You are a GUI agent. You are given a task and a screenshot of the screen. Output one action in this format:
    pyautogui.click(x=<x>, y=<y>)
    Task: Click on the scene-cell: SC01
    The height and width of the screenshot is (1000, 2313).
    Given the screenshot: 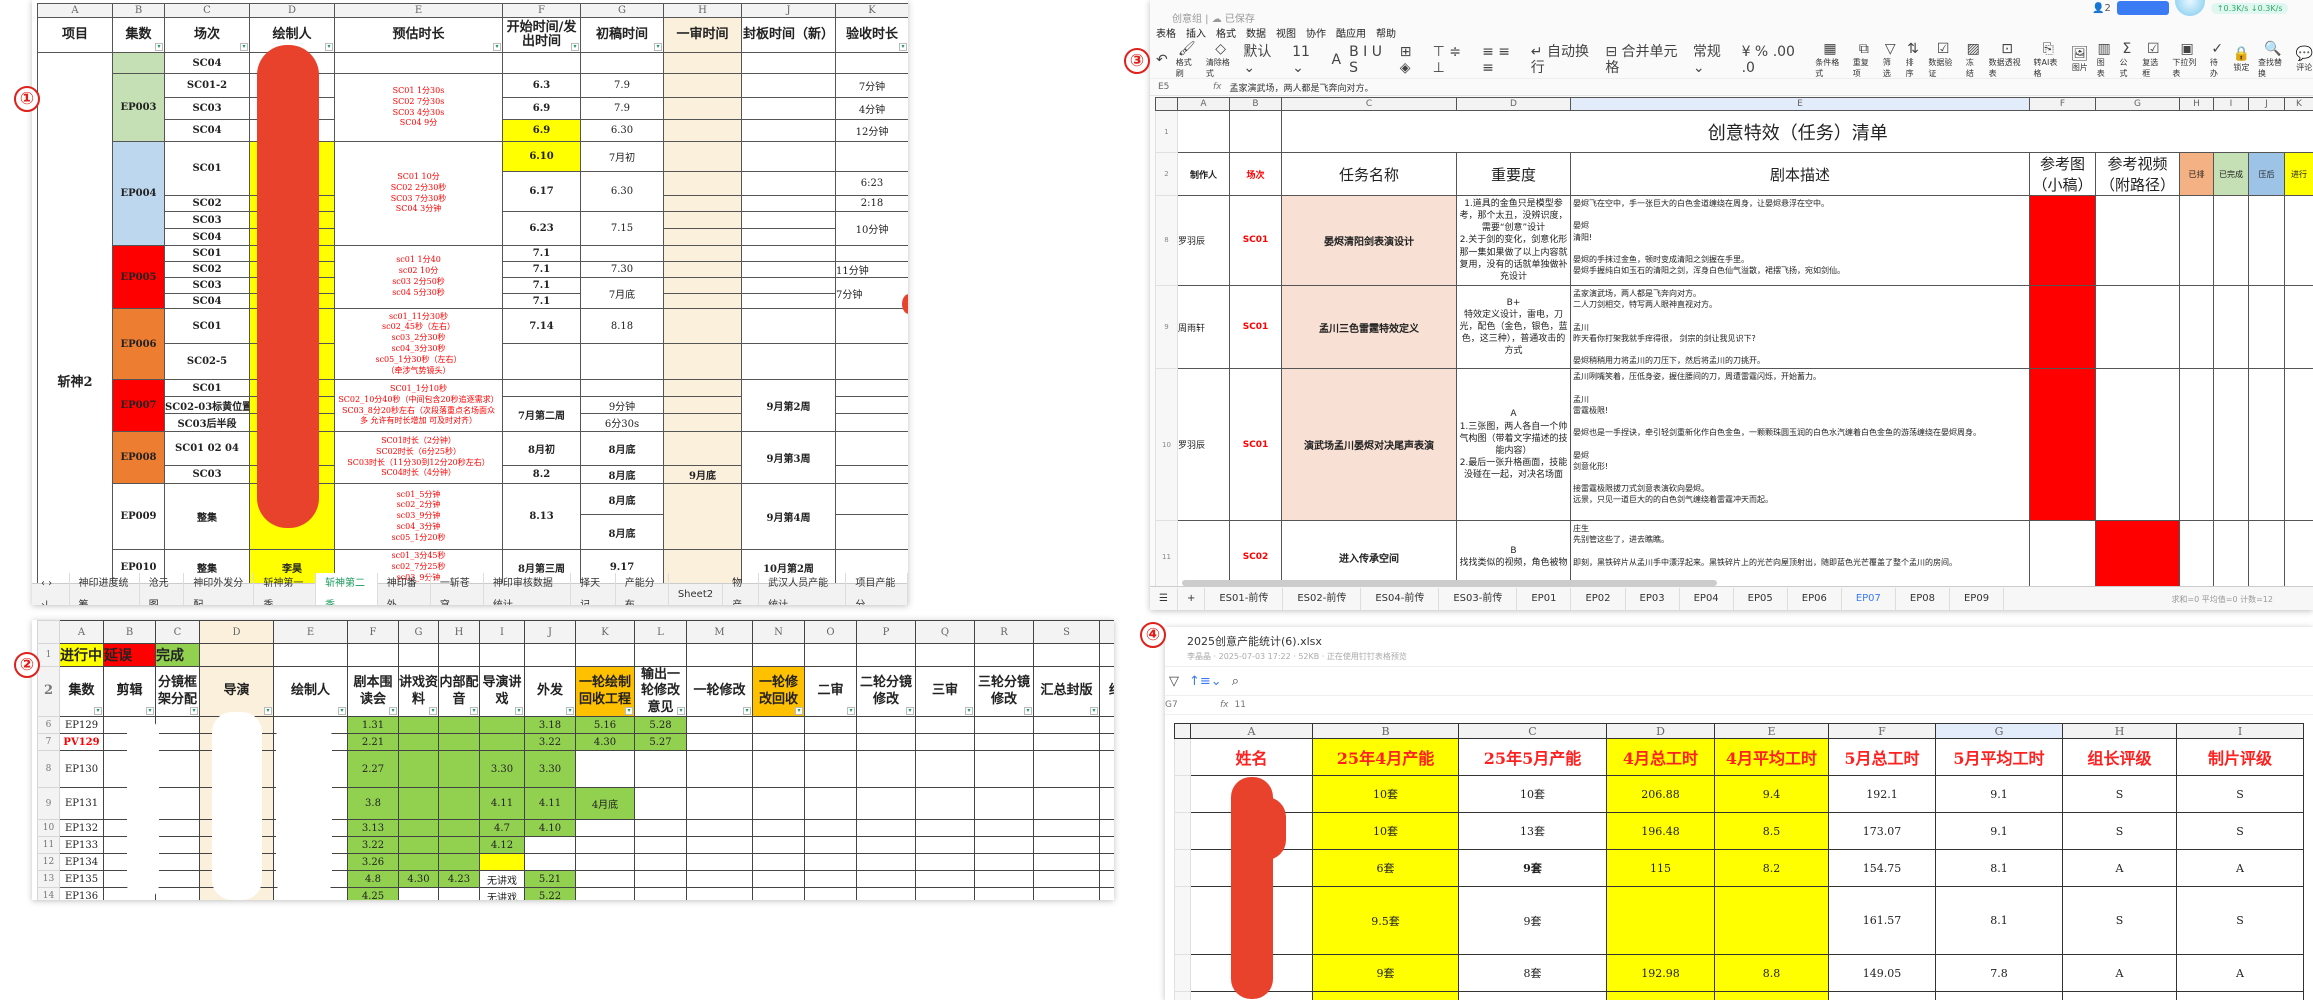 What is the action you would take?
    pyautogui.click(x=207, y=253)
    